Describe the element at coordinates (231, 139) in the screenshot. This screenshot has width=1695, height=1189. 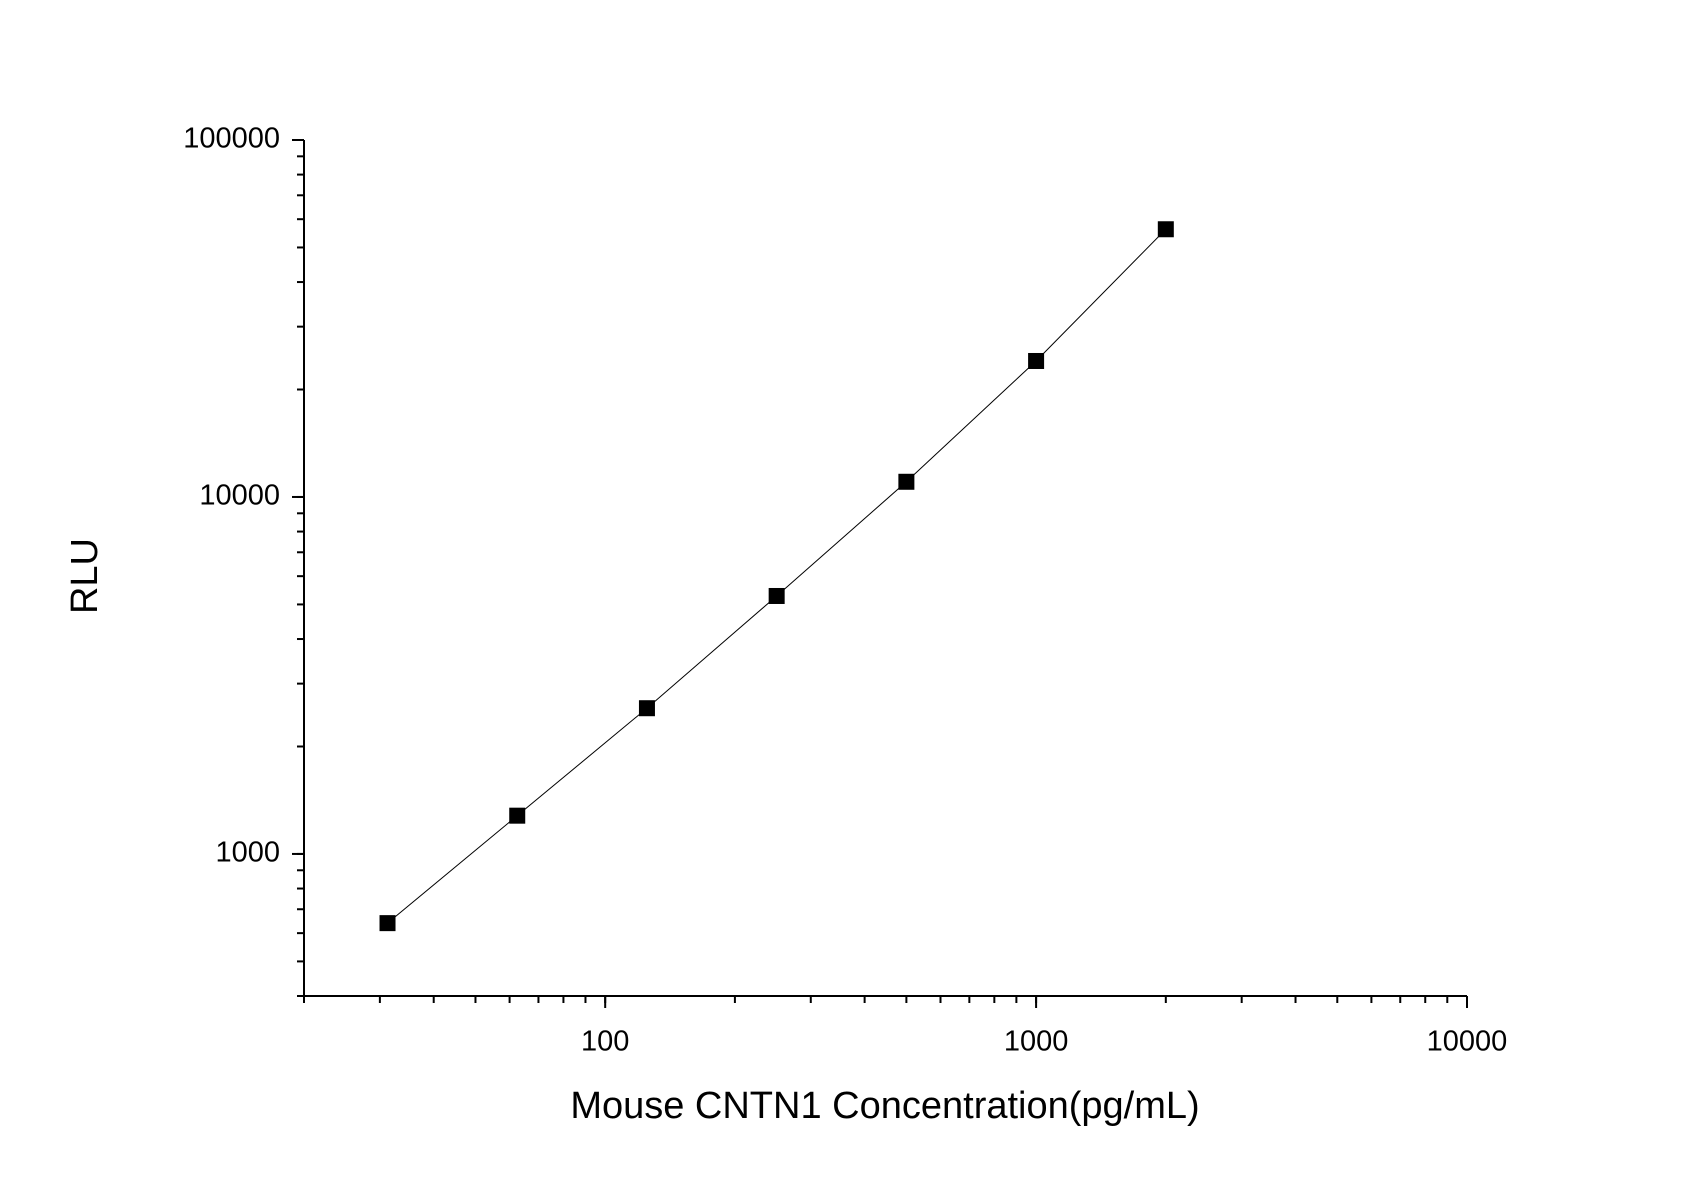
I see `y-tick-label: 100000` at that location.